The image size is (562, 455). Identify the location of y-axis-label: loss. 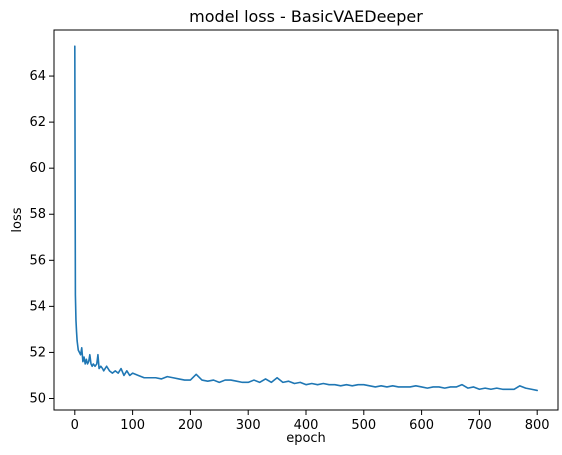
(17, 219).